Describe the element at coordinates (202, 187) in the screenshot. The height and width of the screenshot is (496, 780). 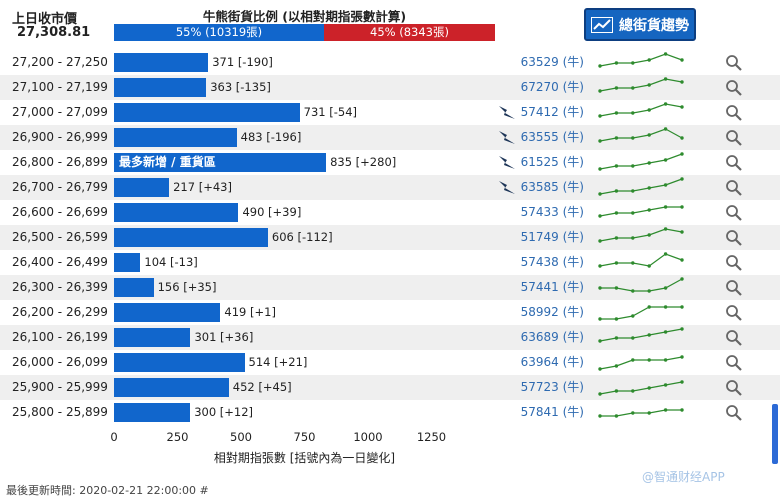
I see `bar-value-label: 217 [+43]` at that location.